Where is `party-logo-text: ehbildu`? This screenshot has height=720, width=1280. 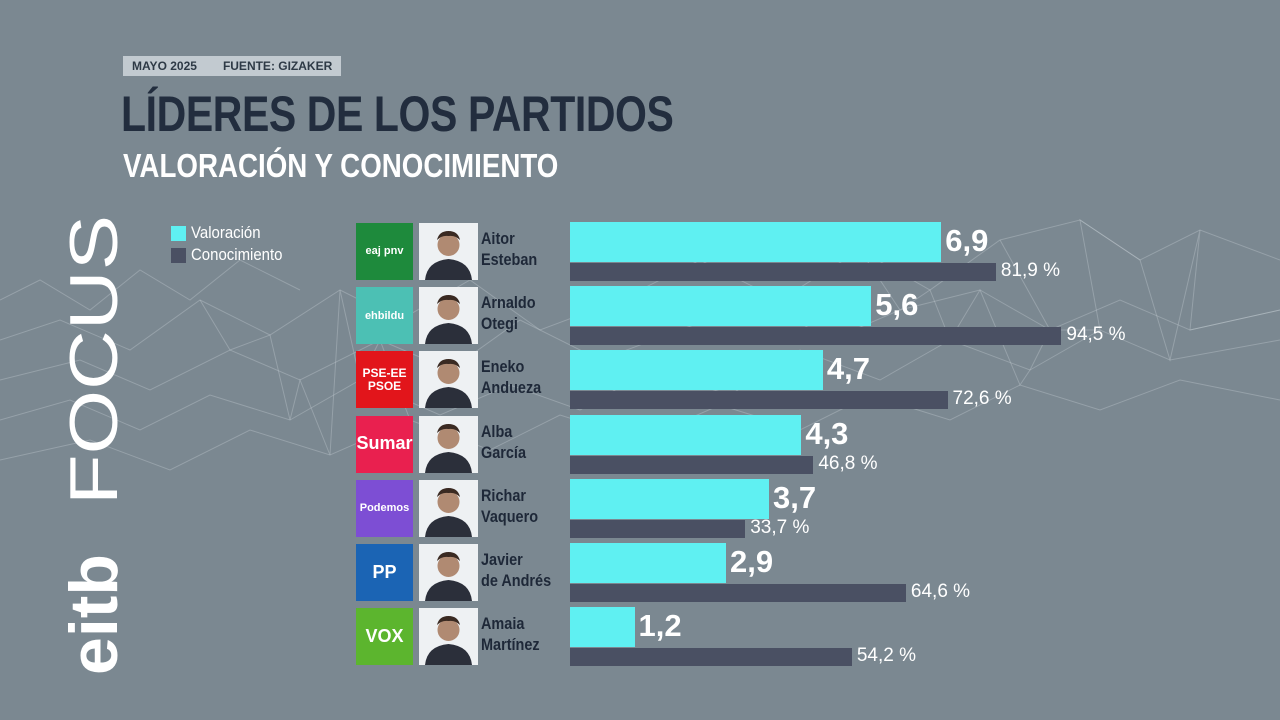
party-logo-text: ehbildu is located at coordinates (384, 315).